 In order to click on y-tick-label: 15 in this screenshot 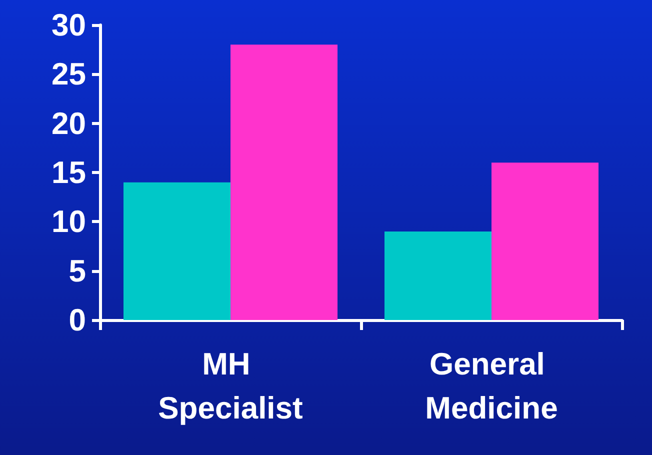, I will do `click(69, 172)`.